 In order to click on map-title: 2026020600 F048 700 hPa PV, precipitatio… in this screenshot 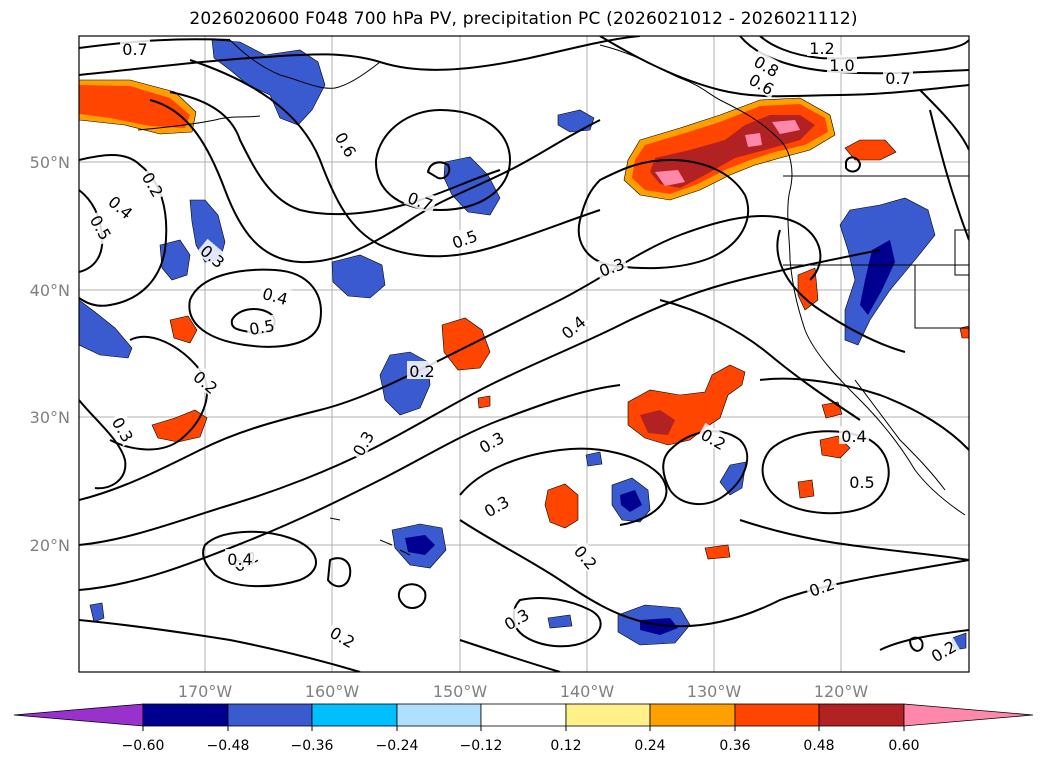, I will do `click(523, 19)`.